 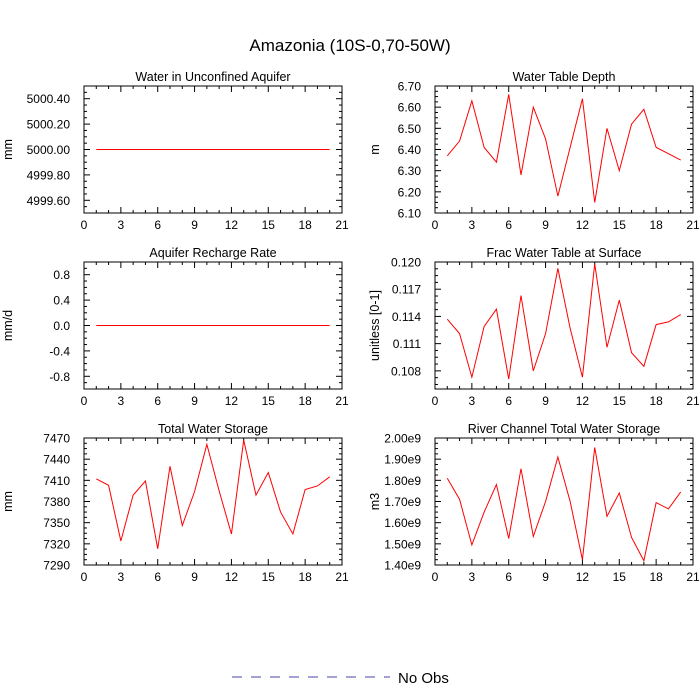 I want to click on y-tick-label: 1.60e9, so click(x=402, y=523).